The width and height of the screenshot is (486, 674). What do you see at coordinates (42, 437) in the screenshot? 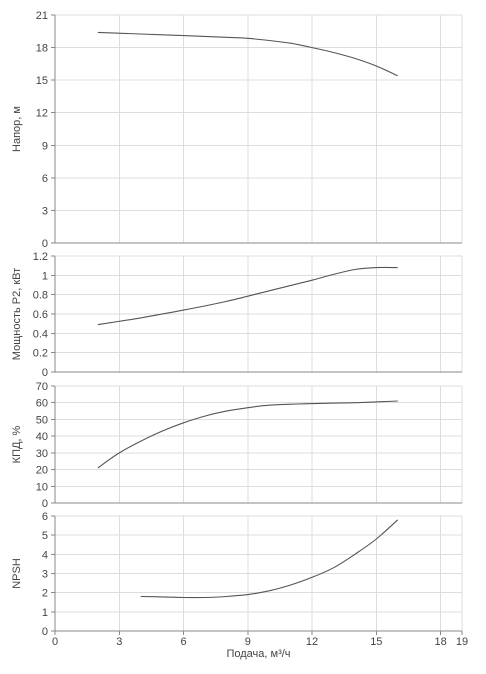
I see `efficiency-y-tick-label: 40` at bounding box center [42, 437].